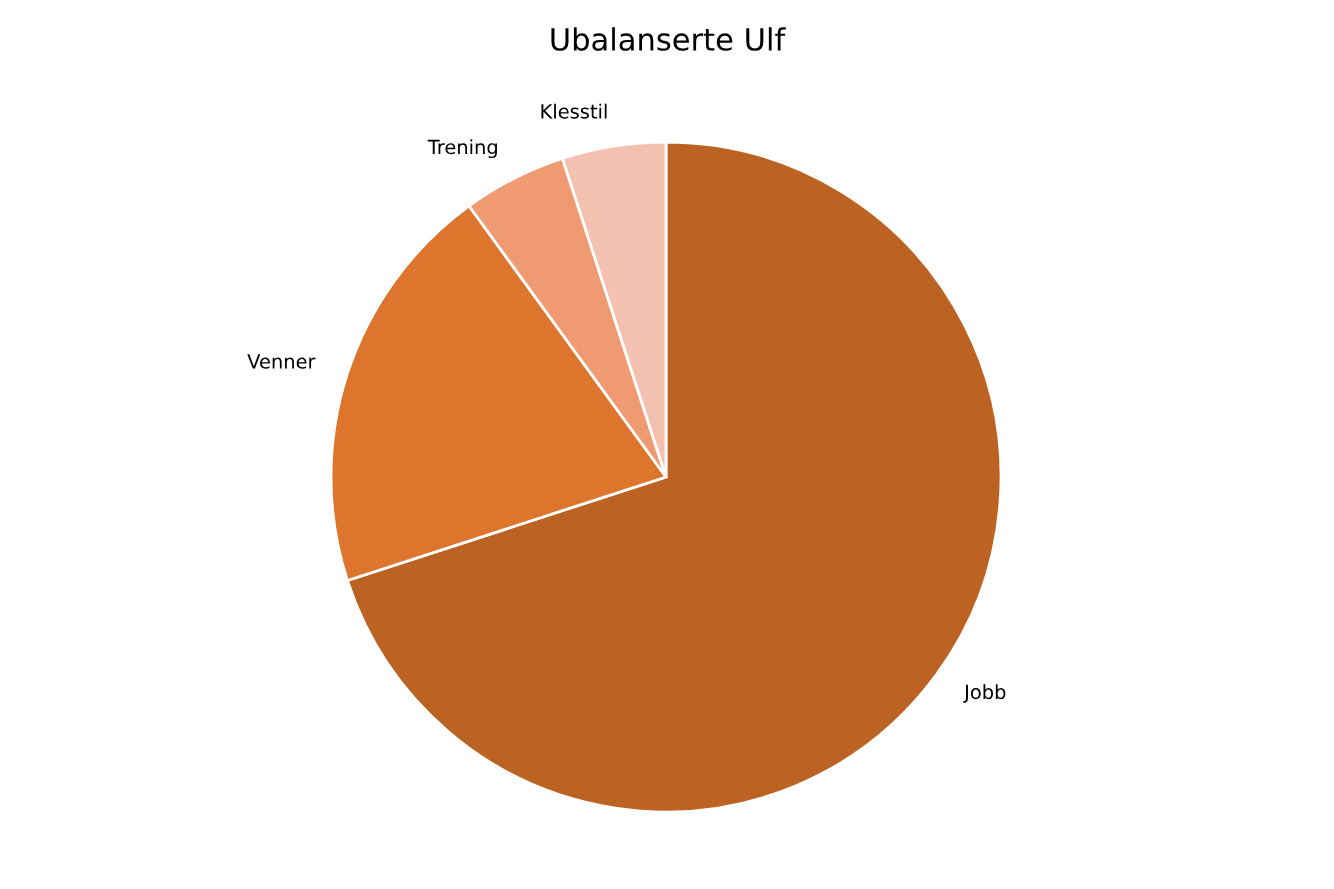 The image size is (1334, 889). I want to click on slice-label: Venner, so click(281, 361).